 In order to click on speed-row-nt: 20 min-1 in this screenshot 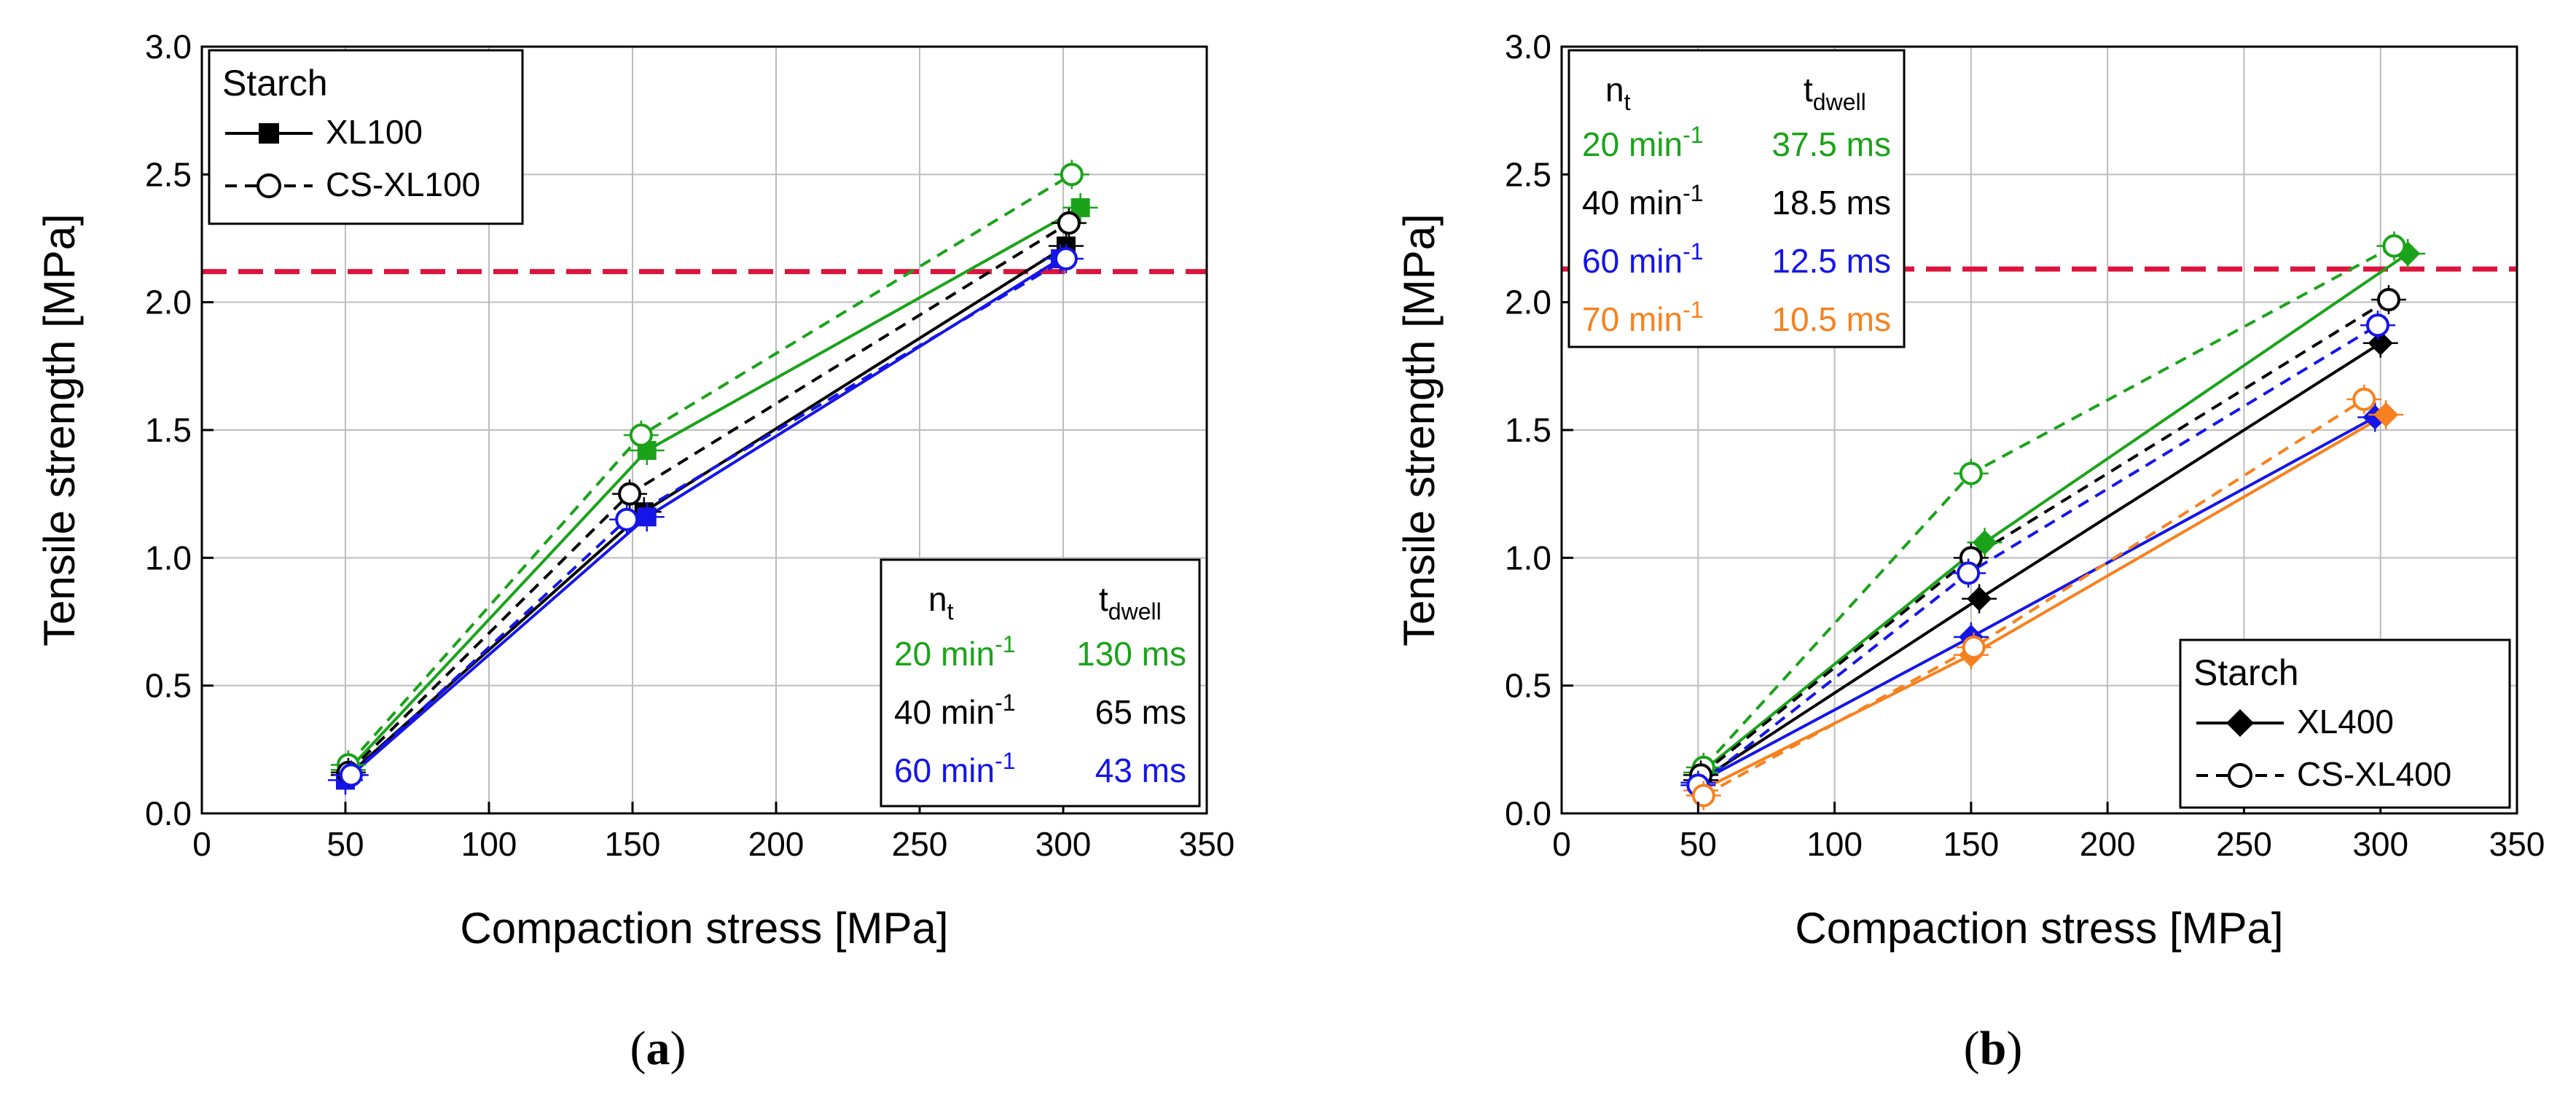, I will do `click(955, 652)`.